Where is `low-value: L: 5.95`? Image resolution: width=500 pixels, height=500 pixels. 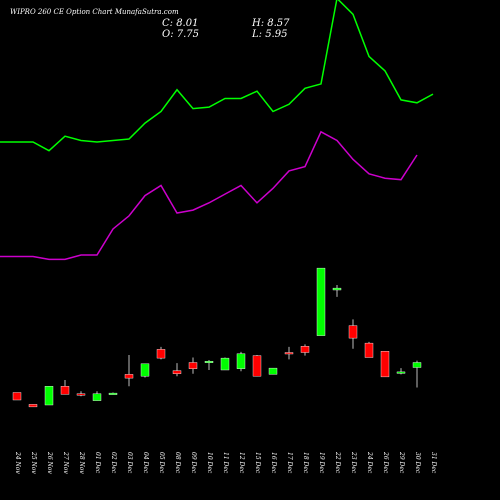 low-value: L: 5.95 is located at coordinates (269, 34).